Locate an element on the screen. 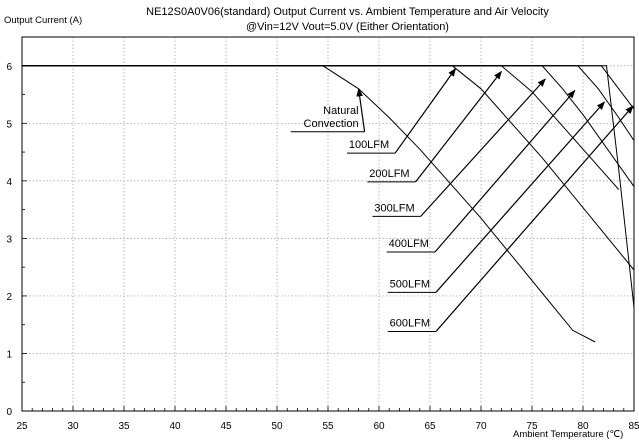 This screenshot has height=445, width=639. annotation-label-natural-convection: Natural is located at coordinates (340, 111).